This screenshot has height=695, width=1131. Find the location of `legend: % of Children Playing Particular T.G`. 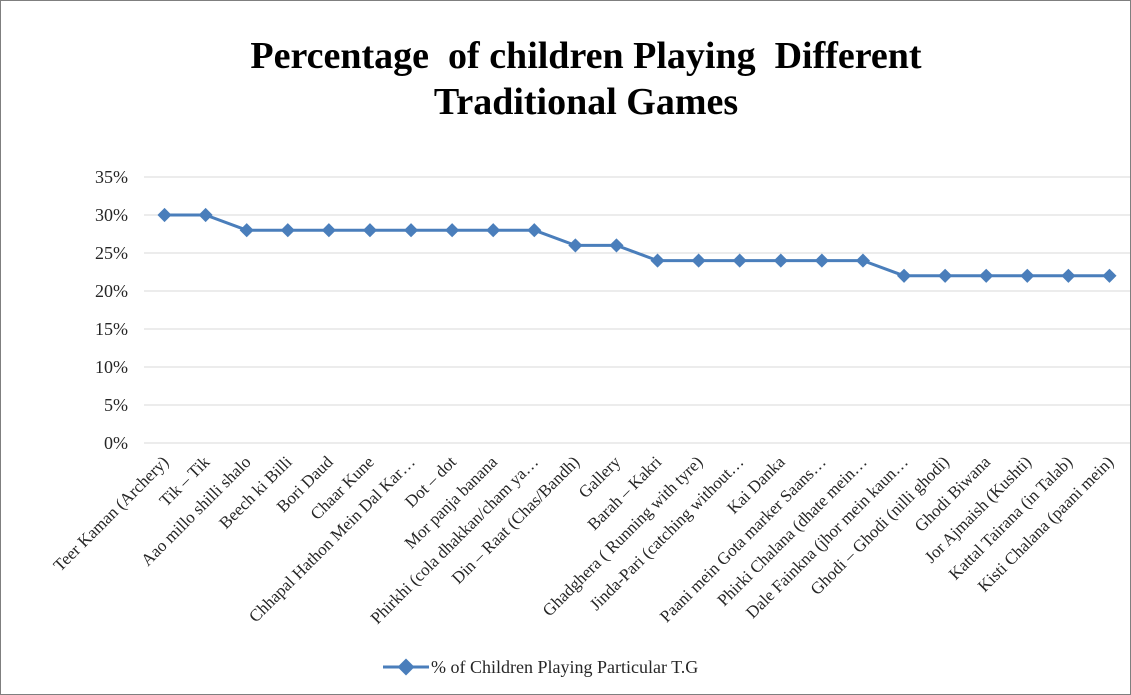

legend: % of Children Playing Particular T.G is located at coordinates (539, 667).